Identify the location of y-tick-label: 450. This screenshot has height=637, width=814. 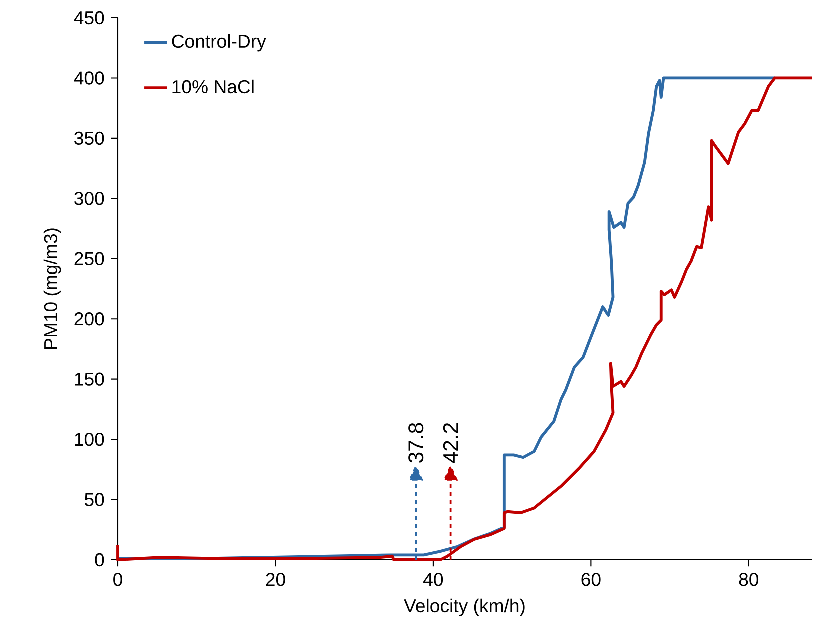
(89, 18).